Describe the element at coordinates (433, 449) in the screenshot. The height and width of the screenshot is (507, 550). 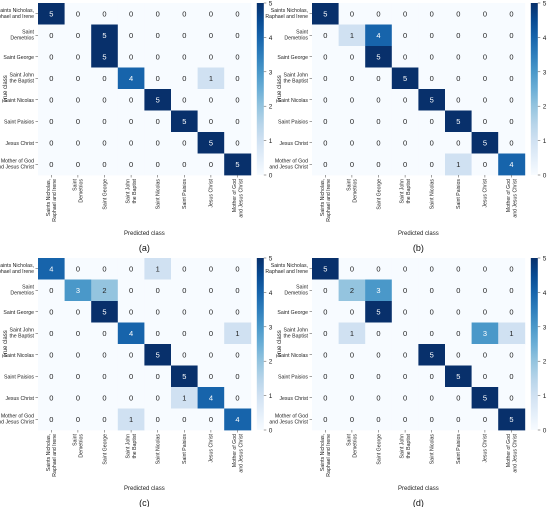
I see `x-tick-label: Saint Nicolas` at that location.